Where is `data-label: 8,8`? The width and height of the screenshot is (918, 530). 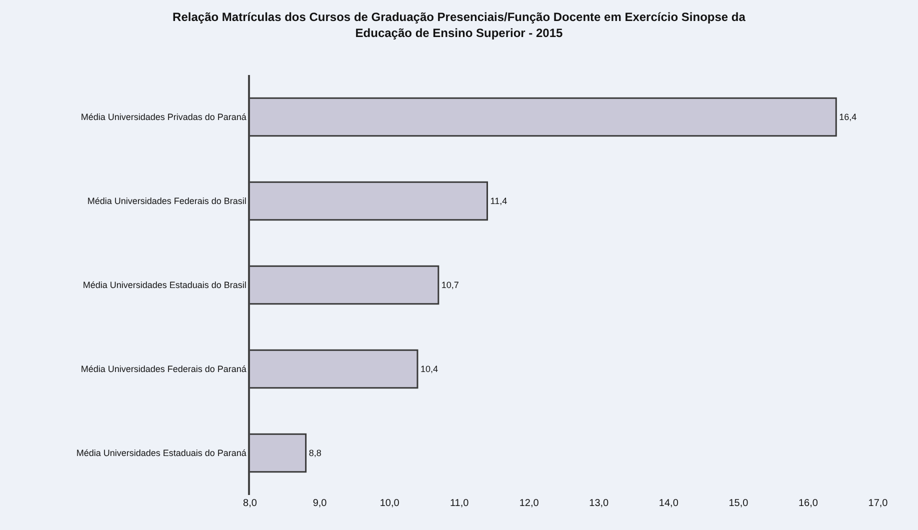
data-label: 8,8 is located at coordinates (315, 453).